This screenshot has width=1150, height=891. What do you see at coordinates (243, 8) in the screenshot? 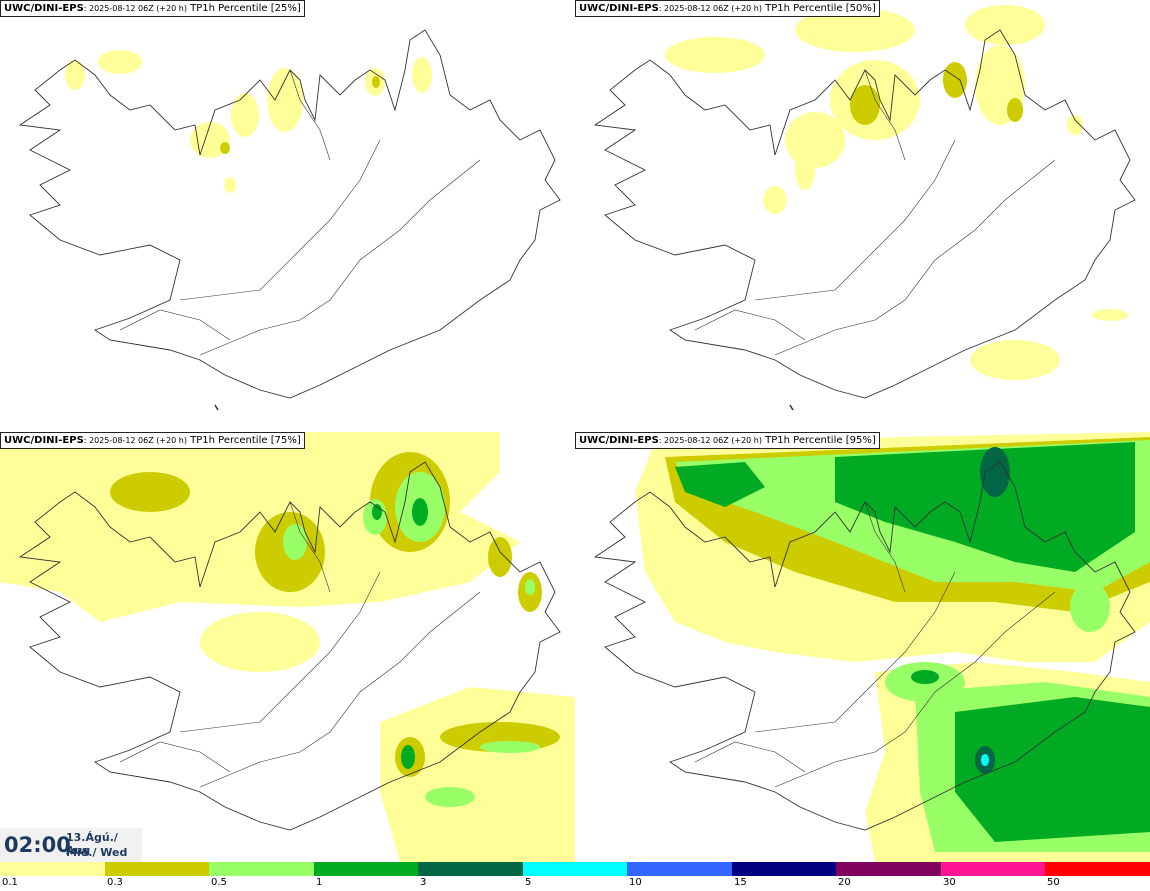
I see `field-name: TP1h Percentile [25%]` at bounding box center [243, 8].